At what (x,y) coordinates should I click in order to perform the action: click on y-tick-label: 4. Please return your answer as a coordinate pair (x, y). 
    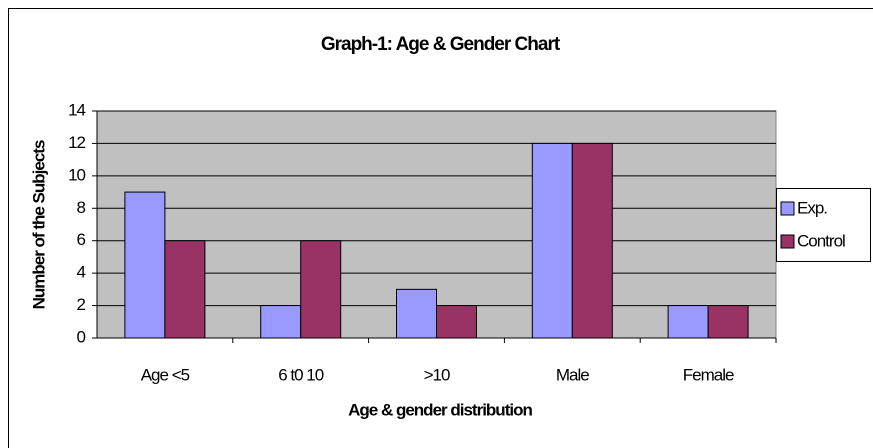
    Looking at the image, I should click on (81, 272).